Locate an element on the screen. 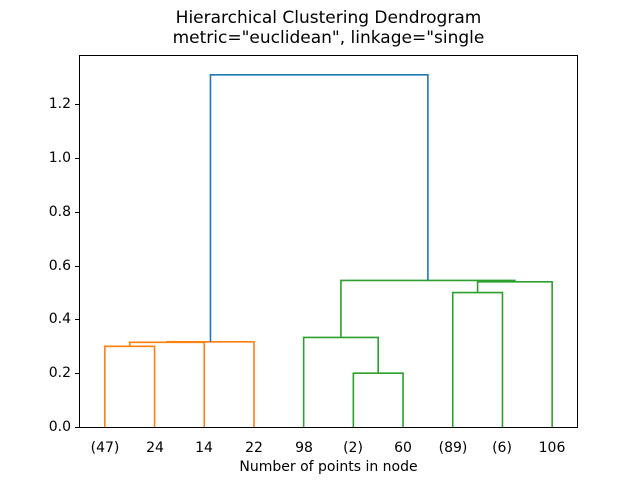 This screenshot has width=640, height=480. chart-title: Hierarchical Clustering Dendrogram is located at coordinates (328, 18).